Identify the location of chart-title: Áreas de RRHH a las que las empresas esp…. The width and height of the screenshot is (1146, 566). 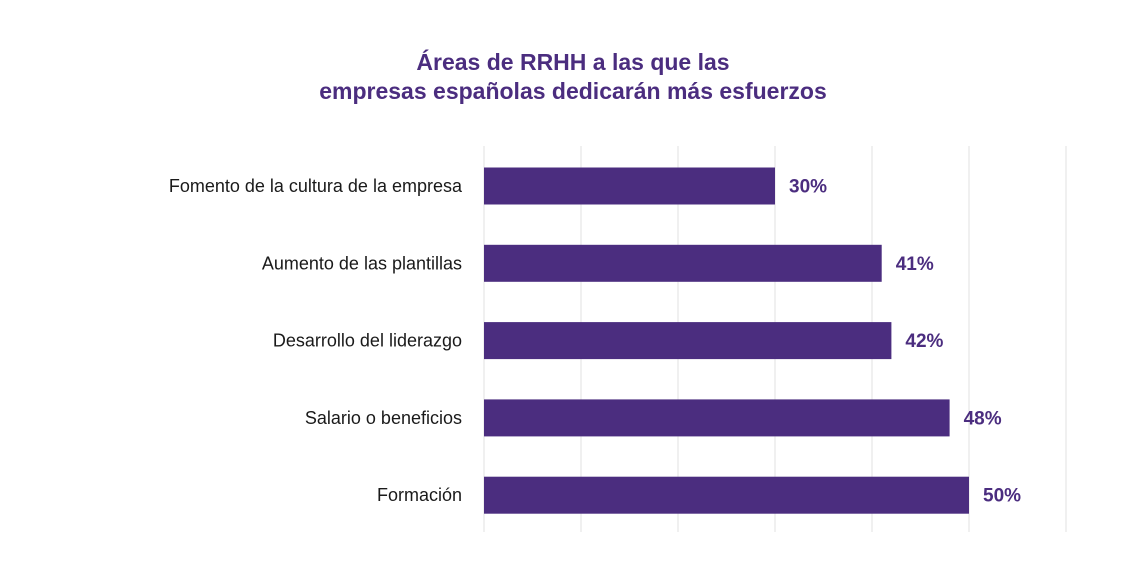
(573, 77).